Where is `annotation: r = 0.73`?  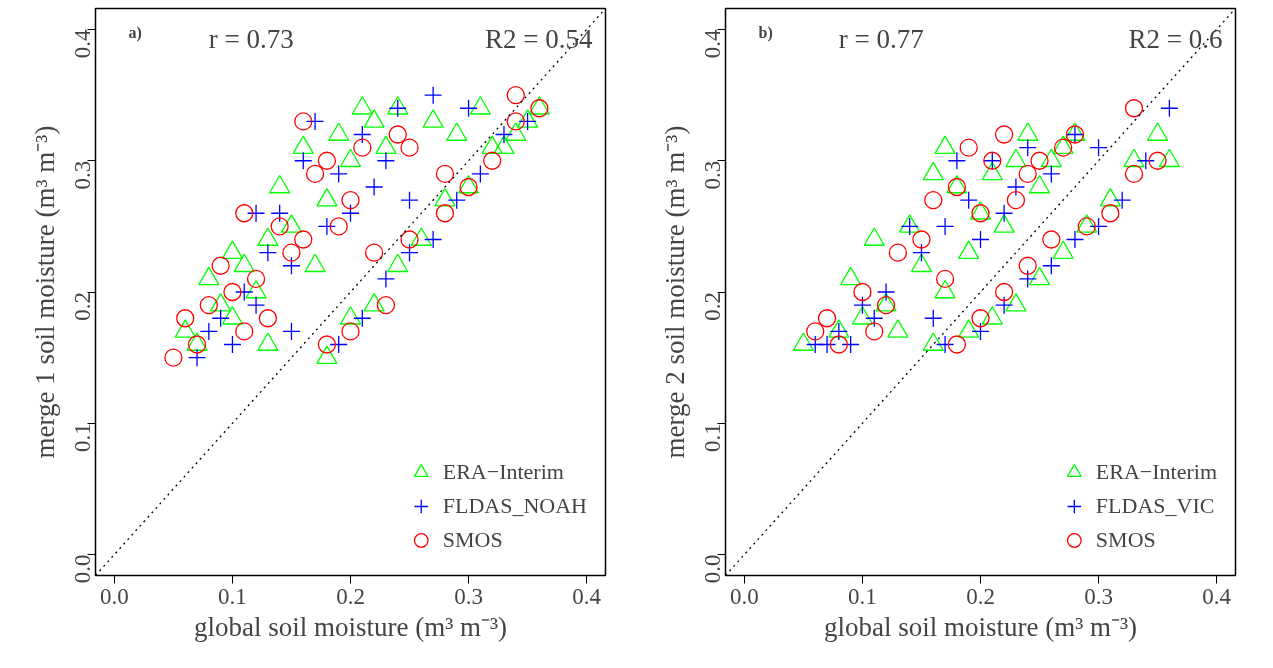
annotation: r = 0.73 is located at coordinates (251, 39).